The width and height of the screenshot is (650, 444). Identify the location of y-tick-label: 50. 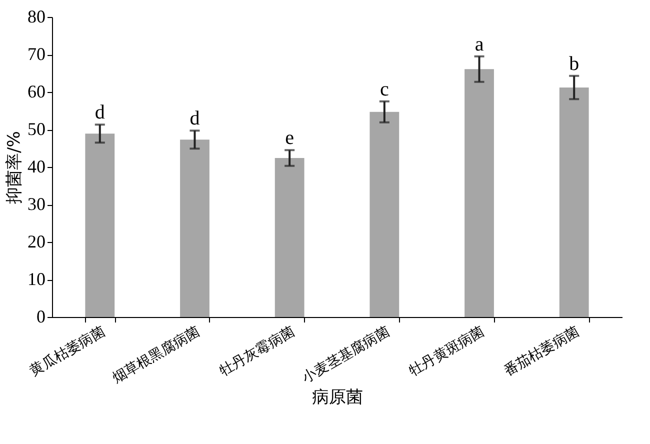
(37, 129).